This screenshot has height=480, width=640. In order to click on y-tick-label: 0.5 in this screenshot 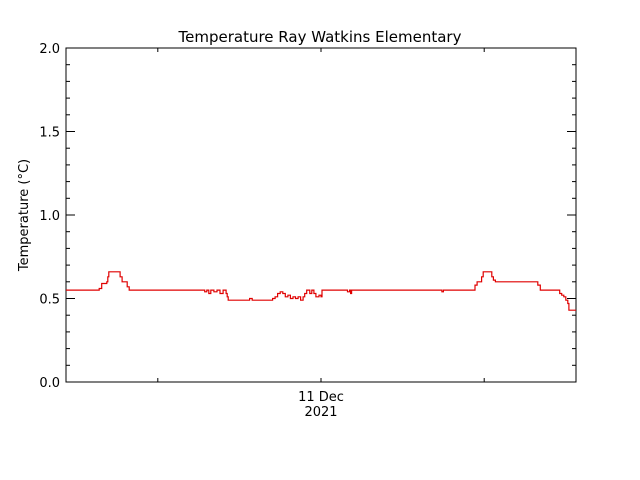, I will do `click(49, 300)`.